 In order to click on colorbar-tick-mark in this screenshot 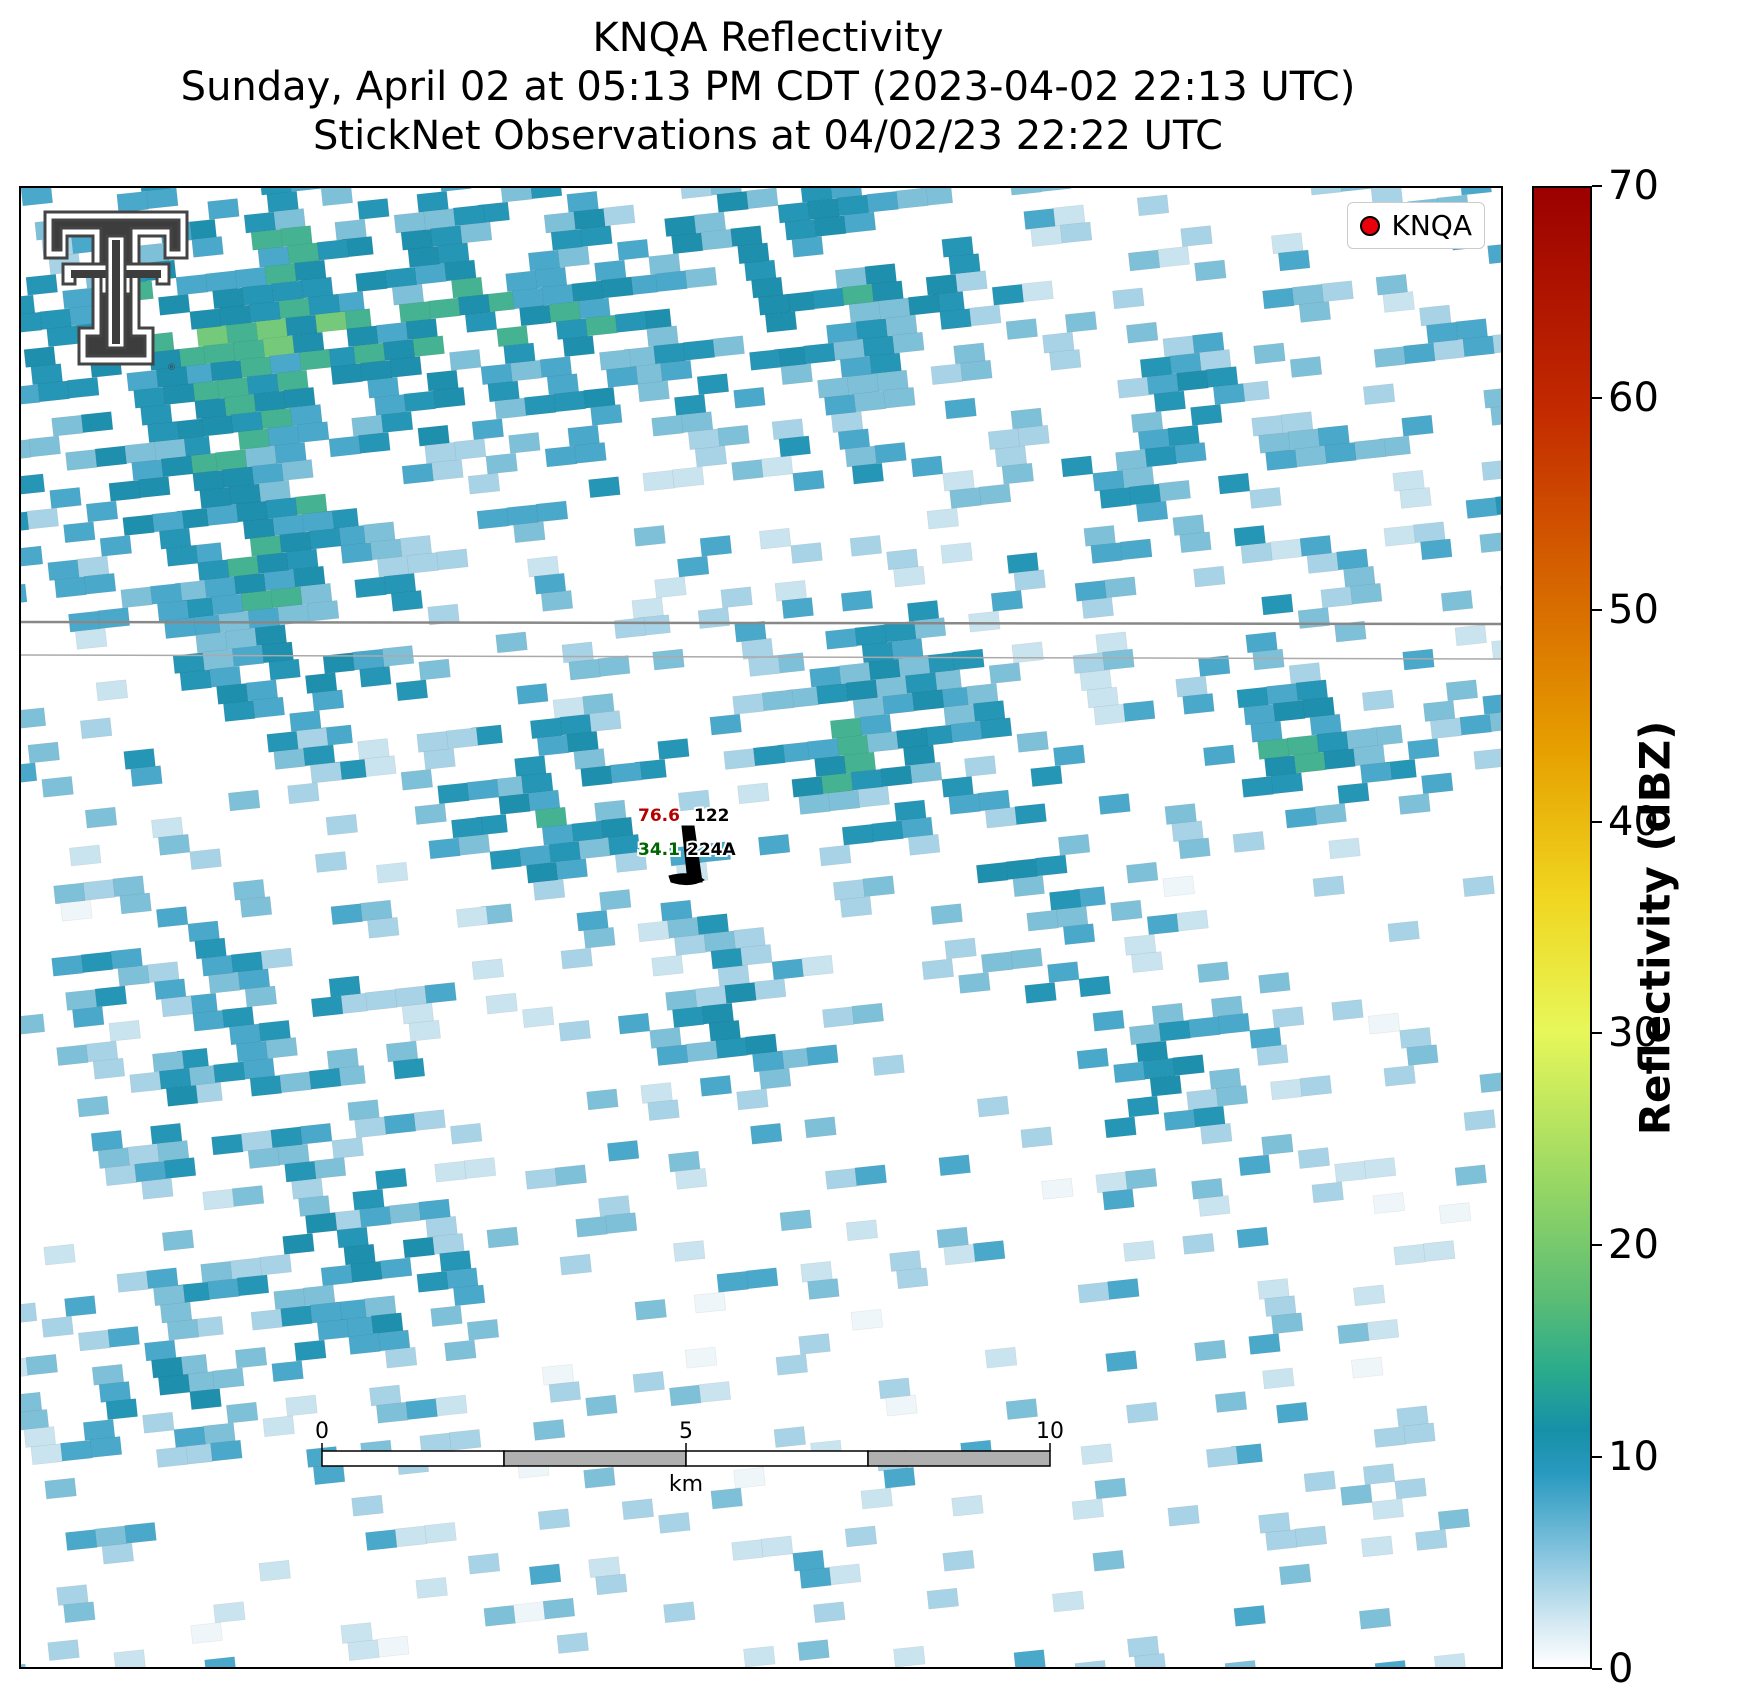, I will do `click(1597, 609)`.